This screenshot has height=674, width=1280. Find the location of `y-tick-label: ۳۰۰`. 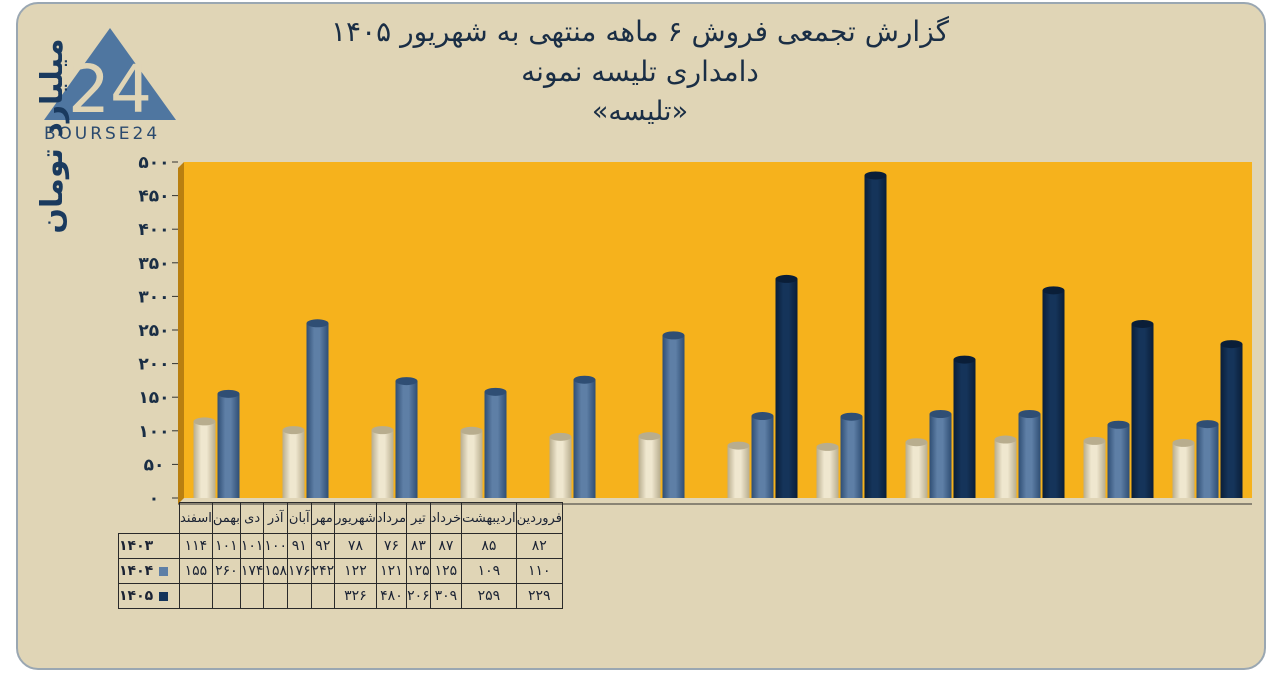

y-tick-label: ۳۰۰ is located at coordinates (153, 297).